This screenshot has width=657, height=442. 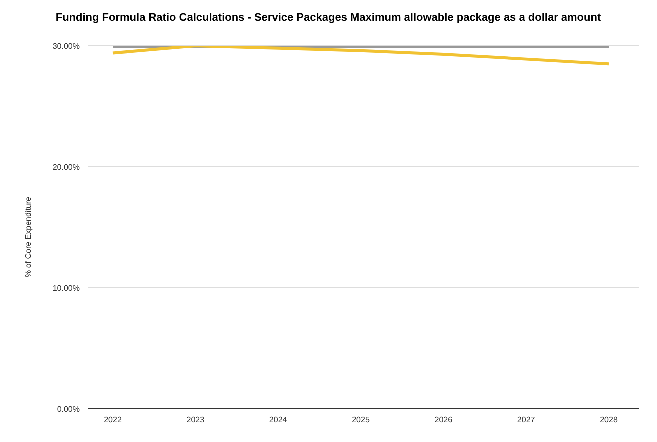 What do you see at coordinates (278, 420) in the screenshot?
I see `x-tick-label: 2024` at bounding box center [278, 420].